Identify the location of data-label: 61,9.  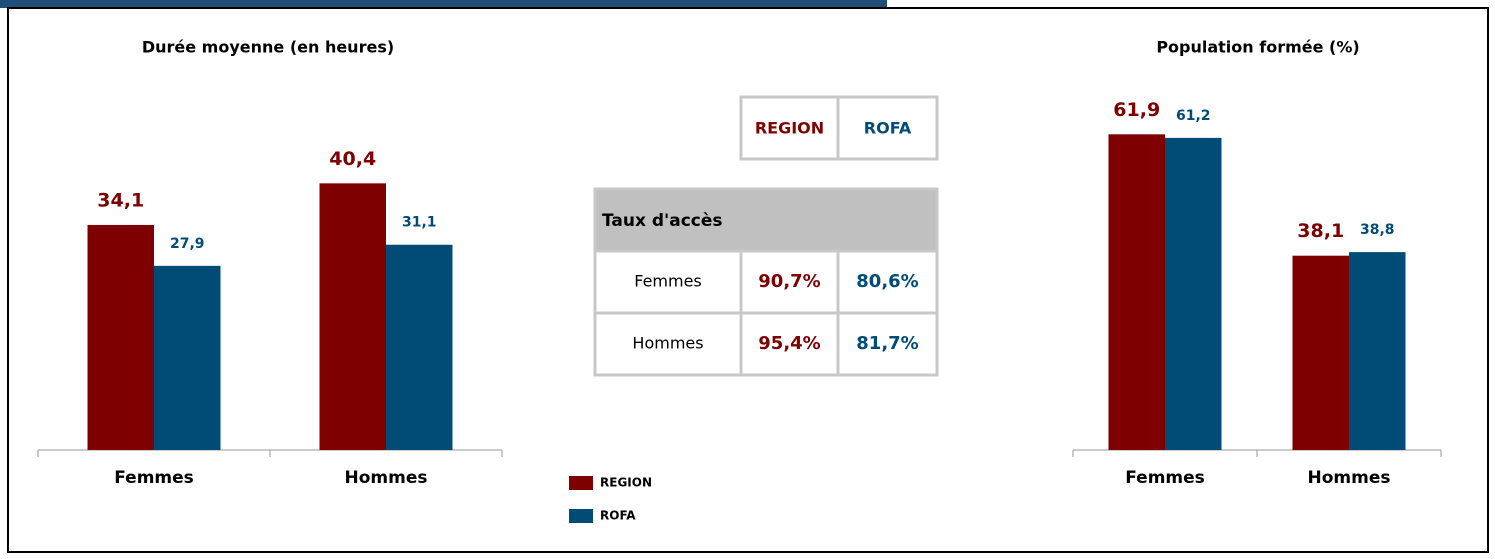
(1136, 110).